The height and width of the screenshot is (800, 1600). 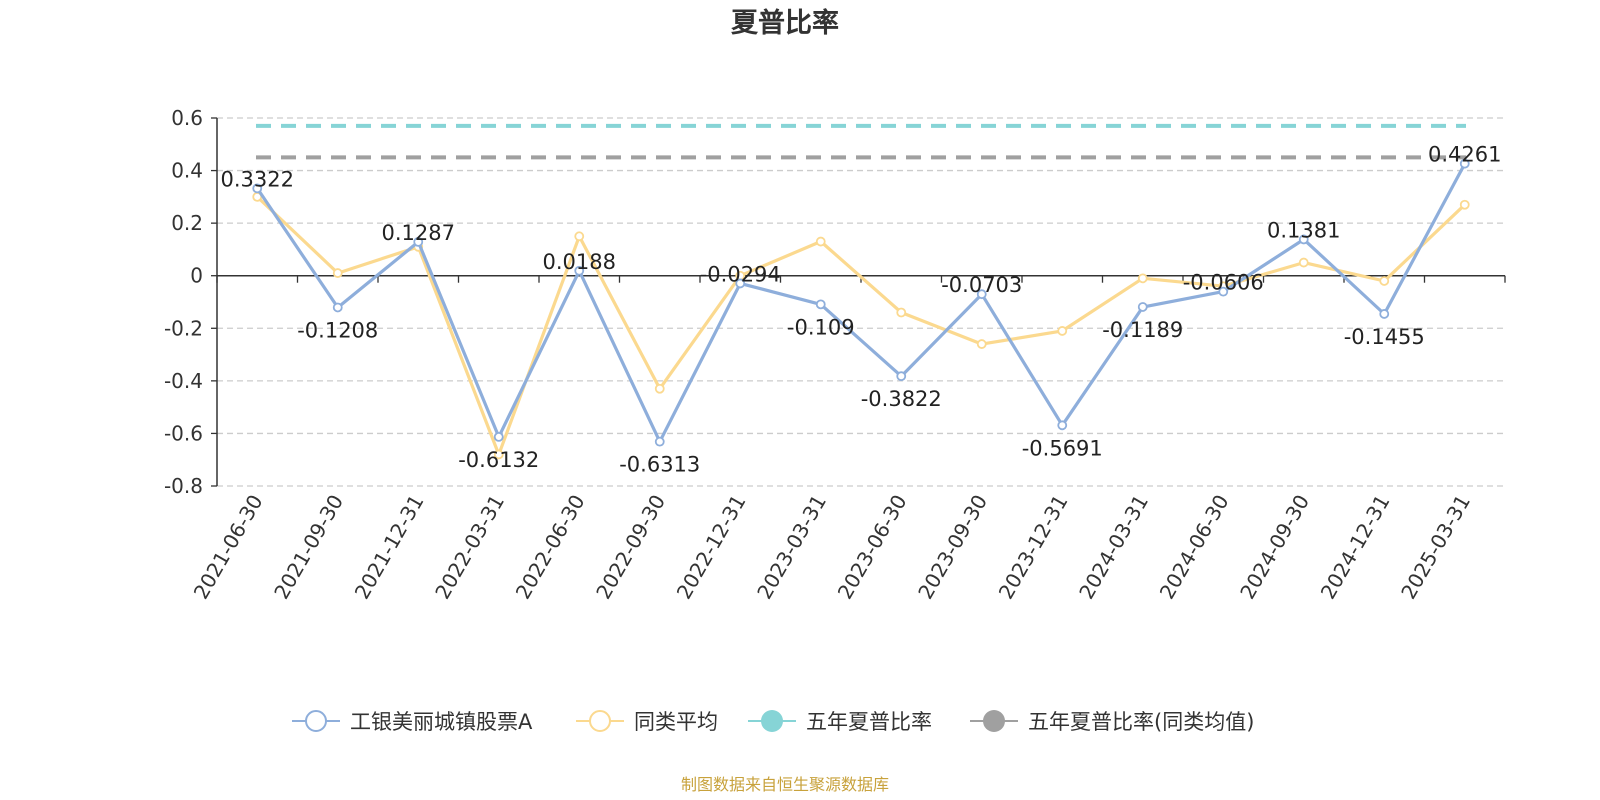 I want to click on y-tick-label: 0.2, so click(x=187, y=223).